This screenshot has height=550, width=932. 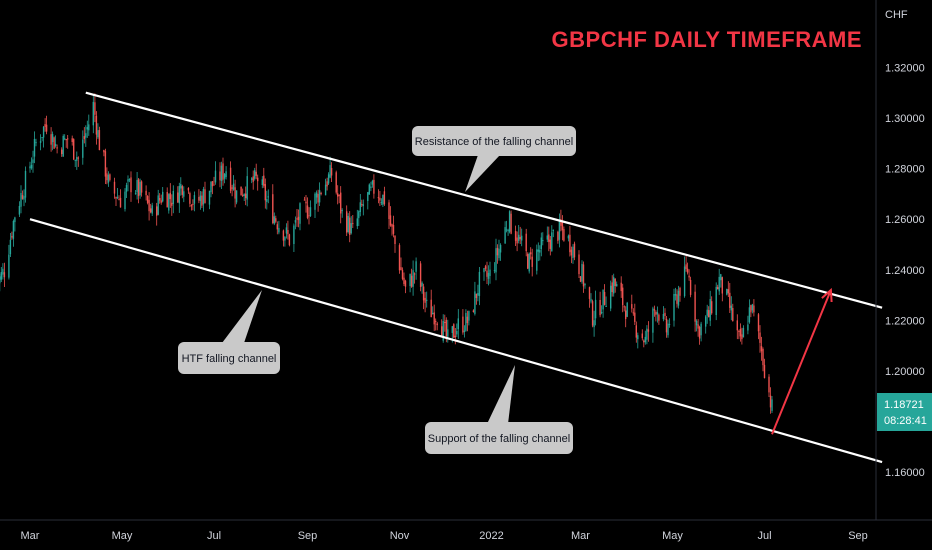 I want to click on x-tick-label: Nov, so click(x=400, y=536).